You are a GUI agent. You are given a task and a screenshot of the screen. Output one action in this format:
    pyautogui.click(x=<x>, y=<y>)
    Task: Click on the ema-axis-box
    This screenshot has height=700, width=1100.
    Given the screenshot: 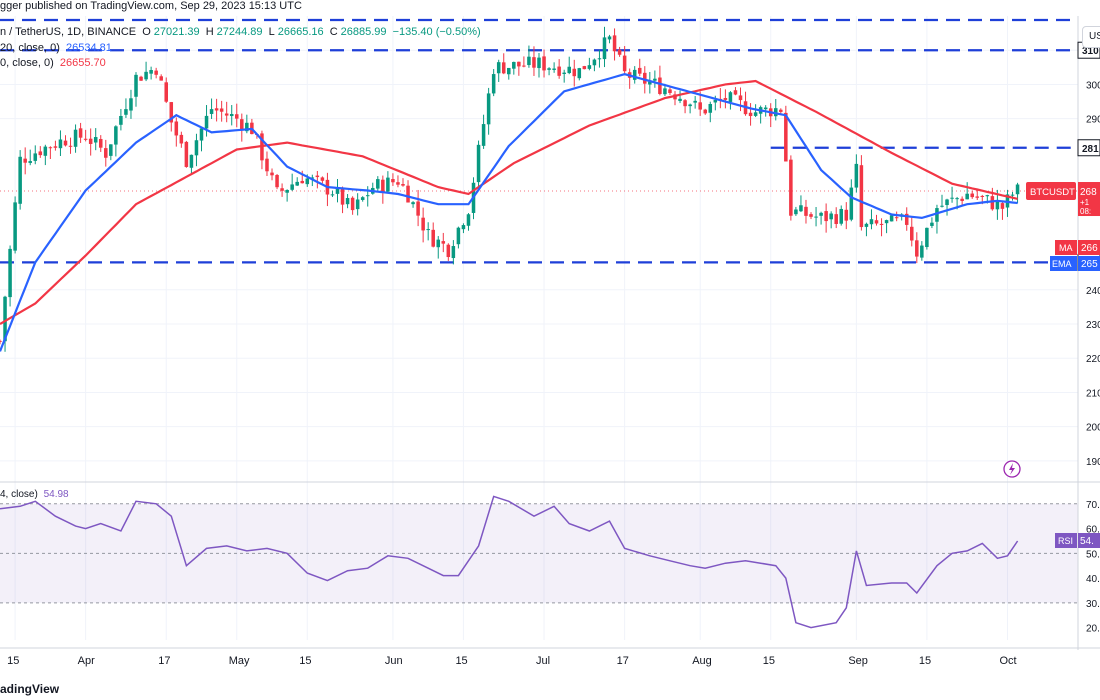 What is the action you would take?
    pyautogui.click(x=1089, y=263)
    